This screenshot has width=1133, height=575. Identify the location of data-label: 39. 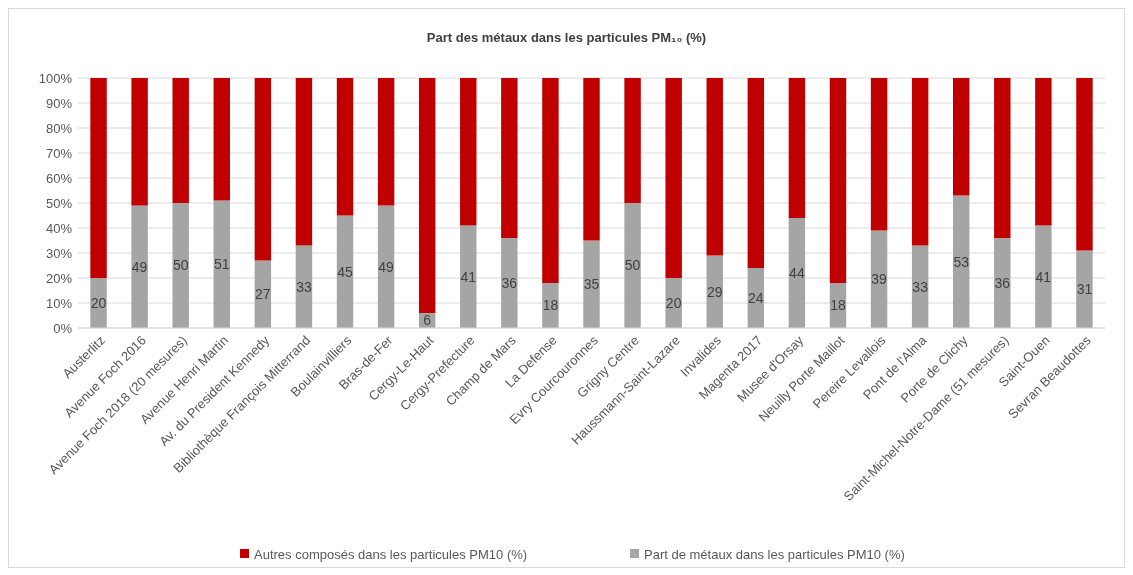
(879, 279).